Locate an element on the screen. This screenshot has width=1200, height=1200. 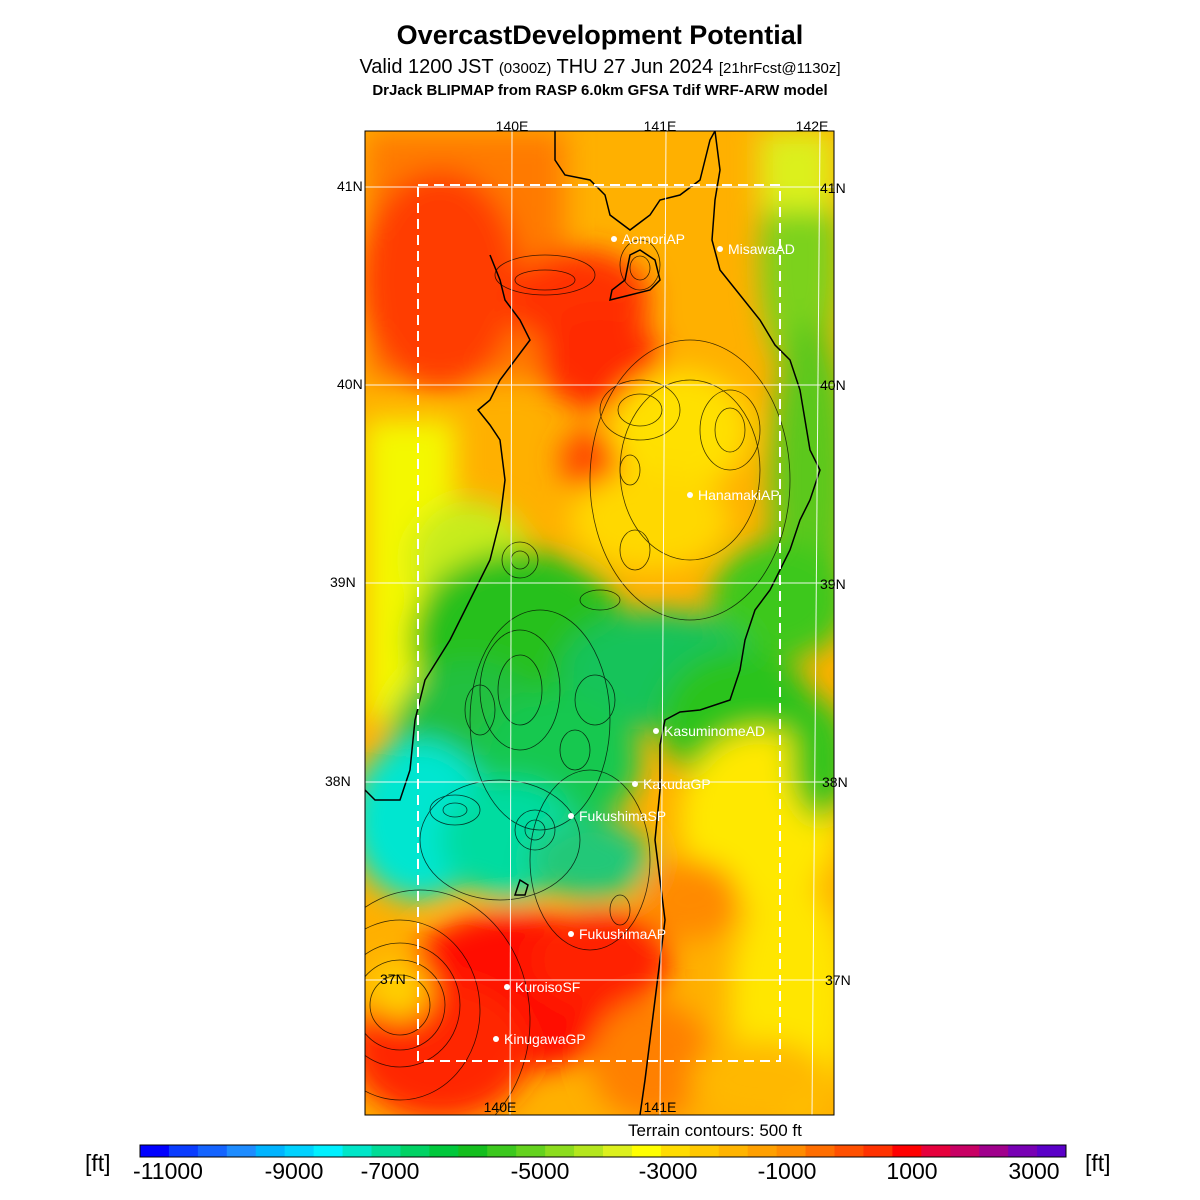
map-title: OvercastDevelopment Potential is located at coordinates (600, 35).